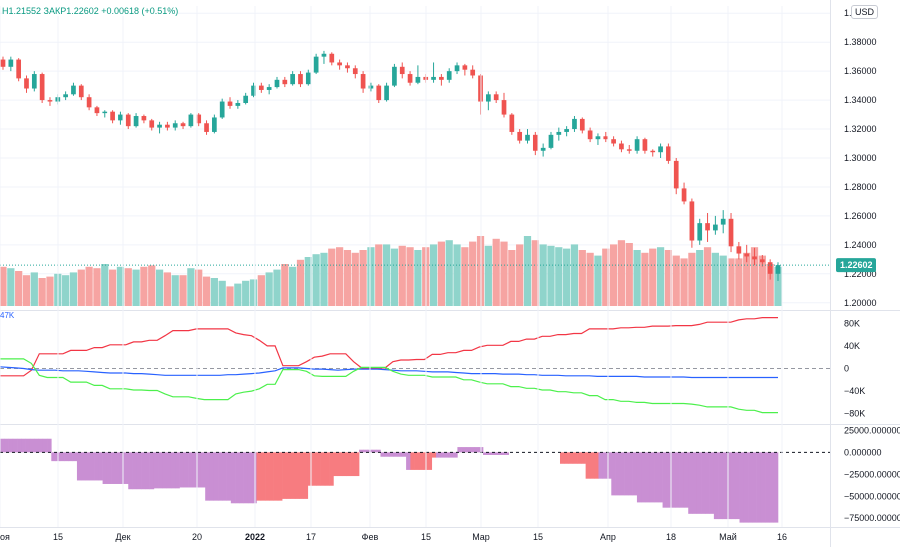  I want to click on currency-badge: USD, so click(864, 12).